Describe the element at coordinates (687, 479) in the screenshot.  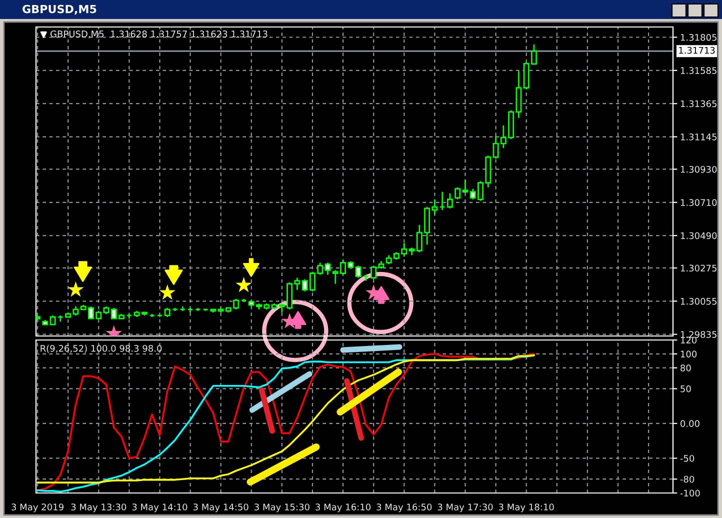
I see `y-tick-label: -80` at that location.